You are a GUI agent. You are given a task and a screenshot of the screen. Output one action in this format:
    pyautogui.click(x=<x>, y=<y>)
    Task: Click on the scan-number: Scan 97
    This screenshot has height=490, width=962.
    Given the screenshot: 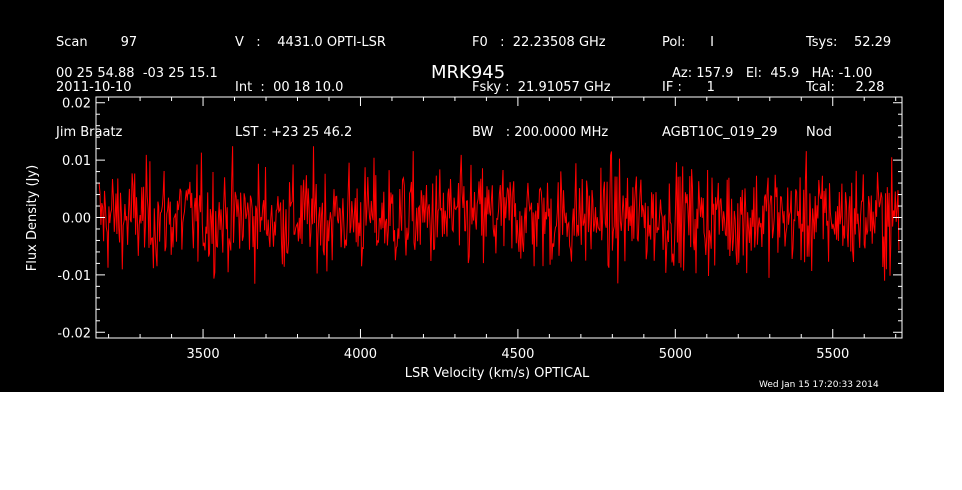 What is the action you would take?
    pyautogui.click(x=97, y=42)
    